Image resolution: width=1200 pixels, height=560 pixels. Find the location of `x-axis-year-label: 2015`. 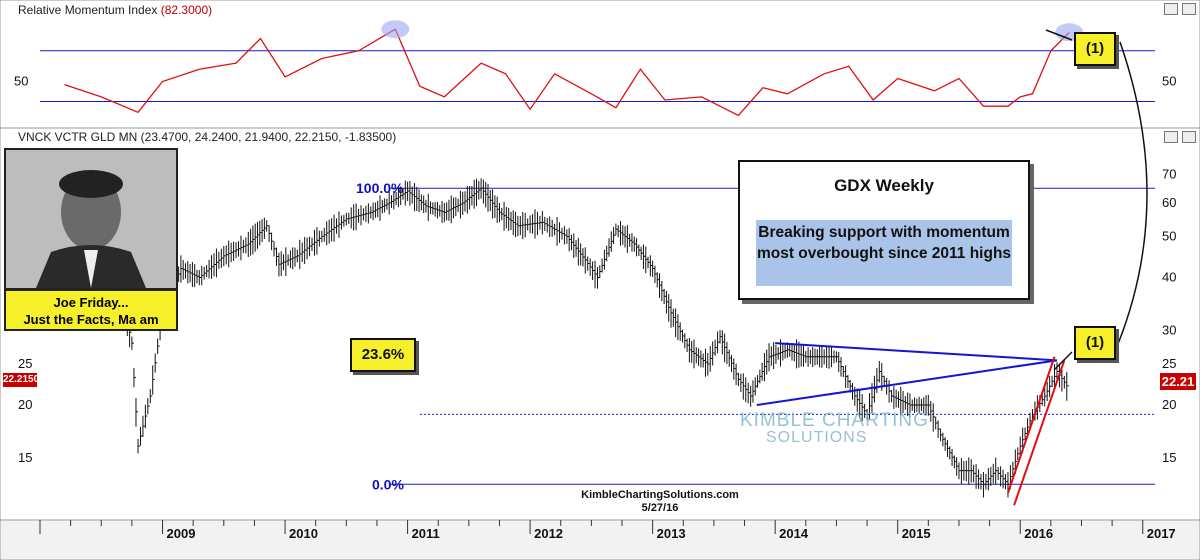

x-axis-year-label: 2015 is located at coordinates (916, 533).